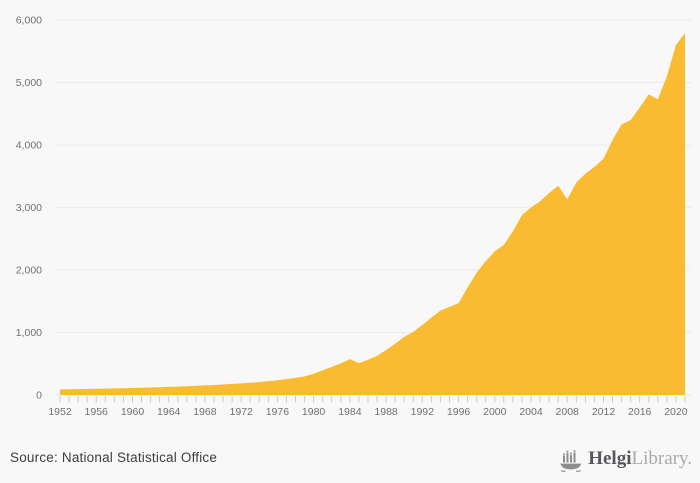 The image size is (700, 483). Describe the element at coordinates (29, 83) in the screenshot. I see `y-axis-label: 5,000` at that location.